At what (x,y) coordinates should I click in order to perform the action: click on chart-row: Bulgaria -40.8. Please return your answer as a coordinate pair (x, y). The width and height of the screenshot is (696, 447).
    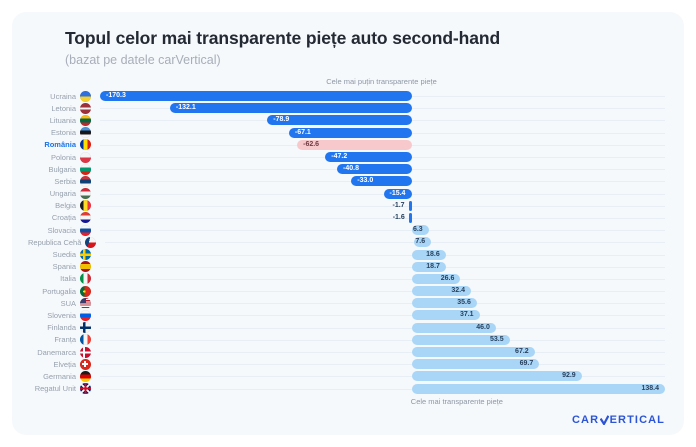
    Looking at the image, I should click on (346, 169).